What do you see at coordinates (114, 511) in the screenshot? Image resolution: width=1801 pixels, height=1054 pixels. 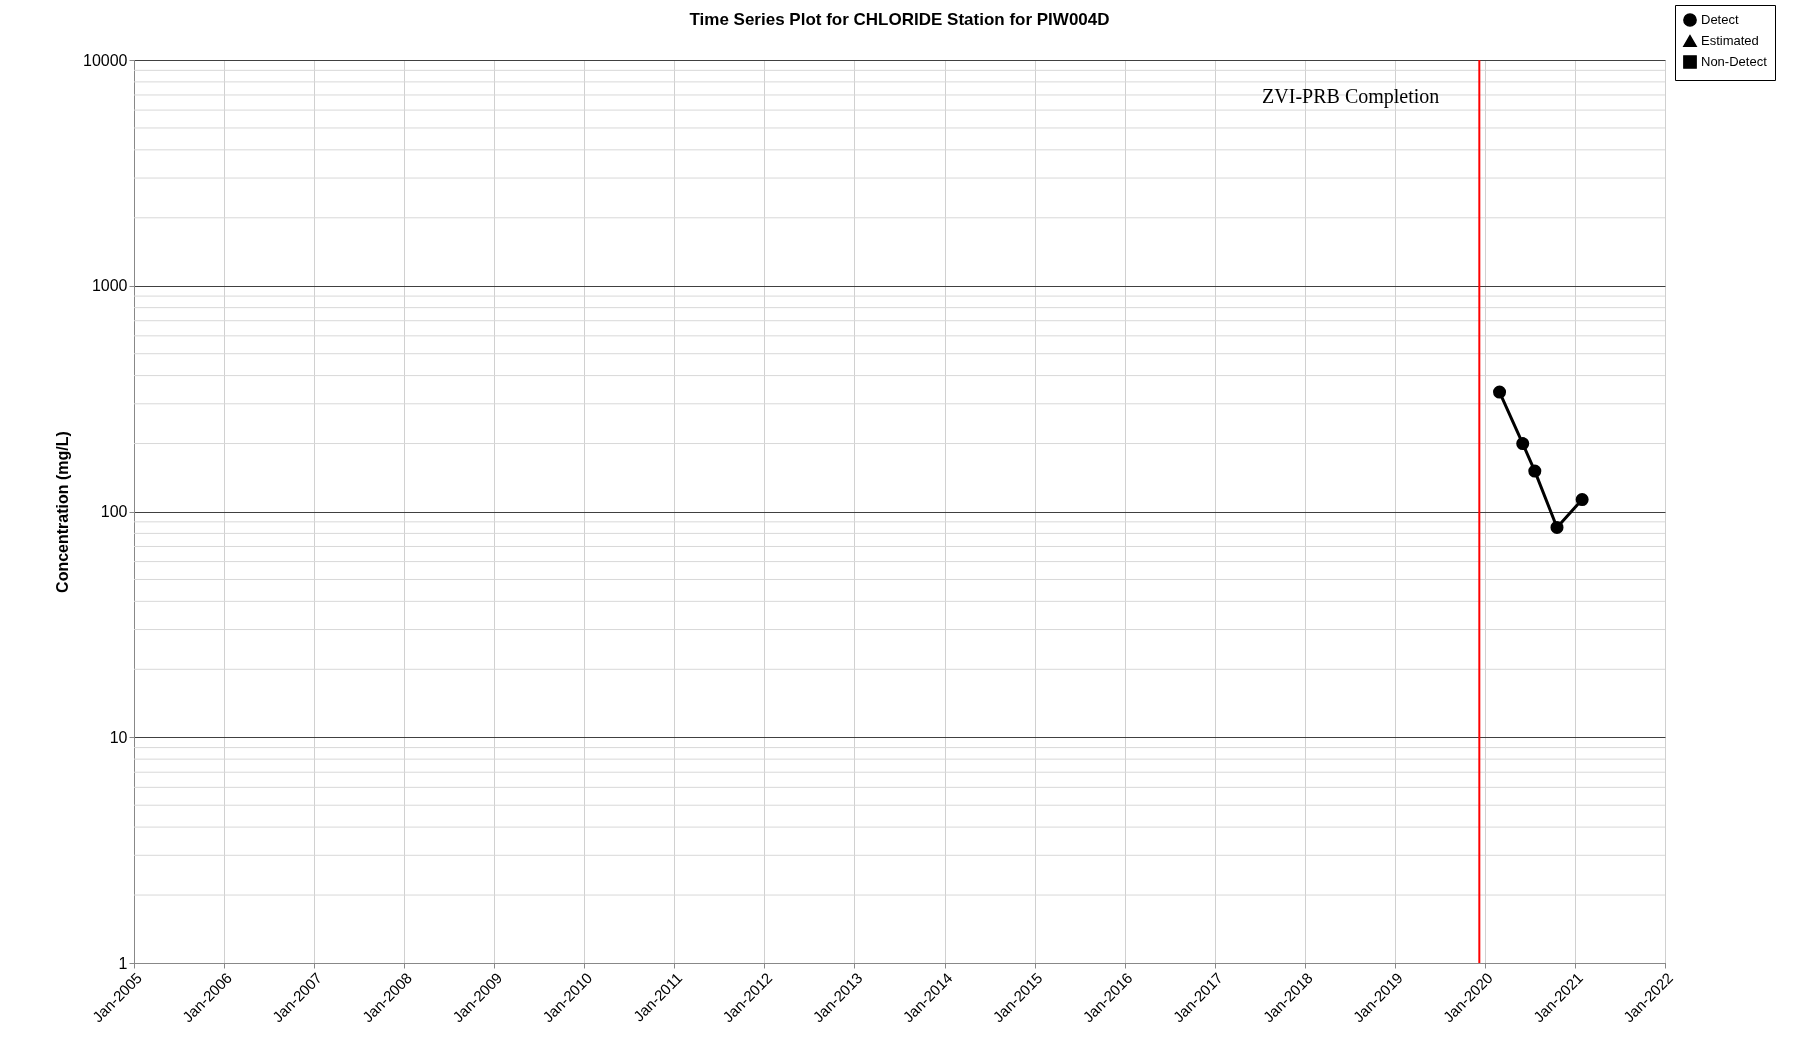 I see `y-tick-label: 100` at bounding box center [114, 511].